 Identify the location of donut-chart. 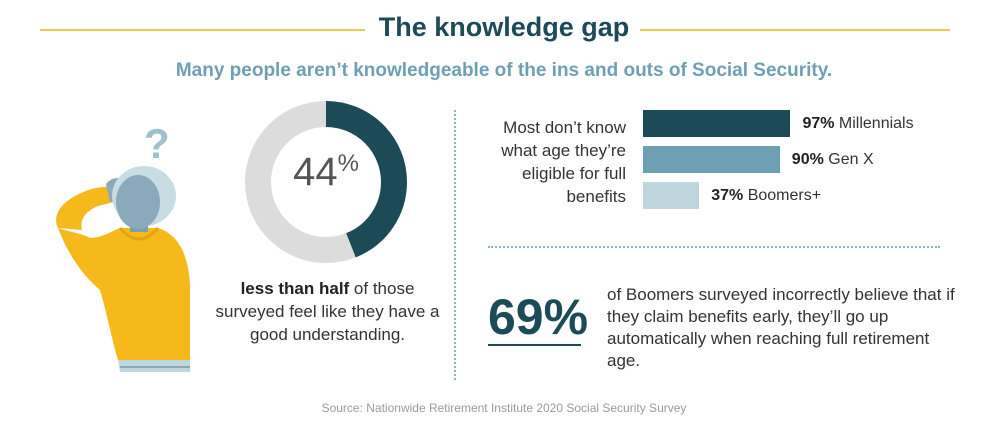
(326, 182).